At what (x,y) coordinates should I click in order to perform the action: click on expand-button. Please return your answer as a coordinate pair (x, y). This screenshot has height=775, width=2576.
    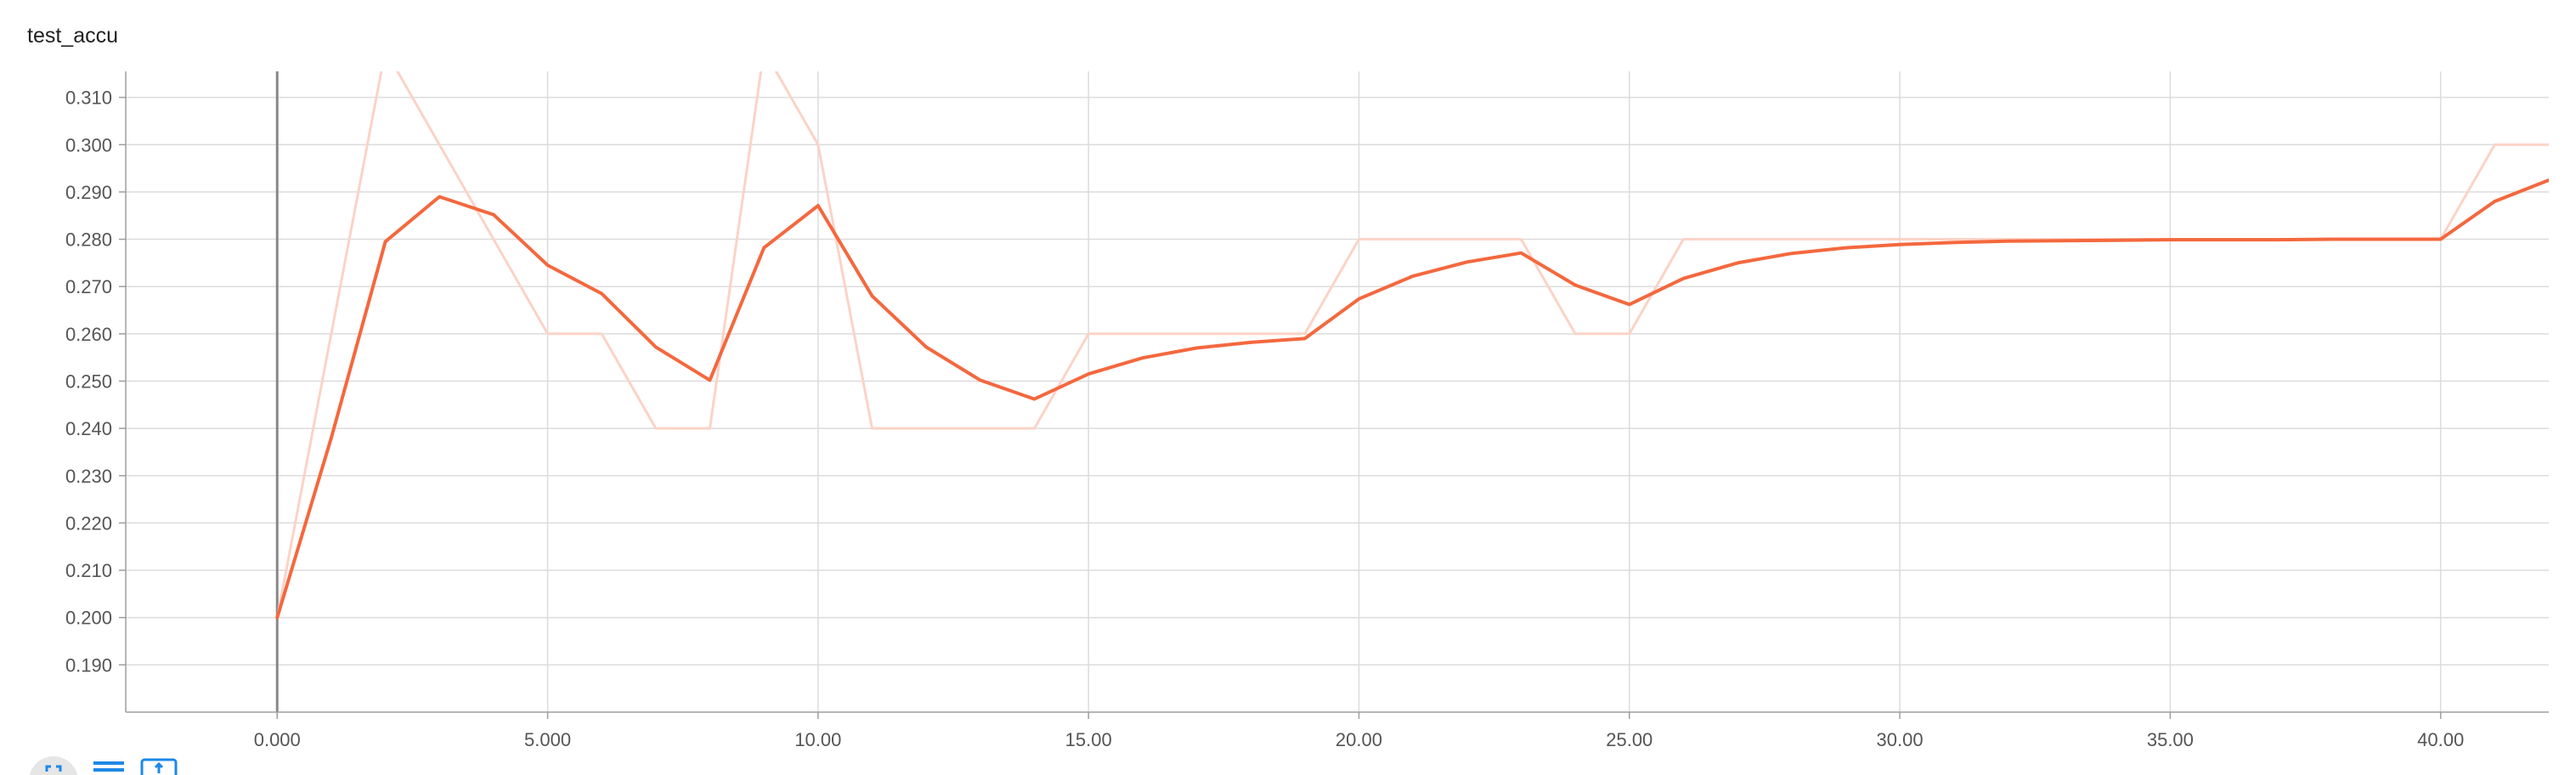
    Looking at the image, I should click on (53, 765).